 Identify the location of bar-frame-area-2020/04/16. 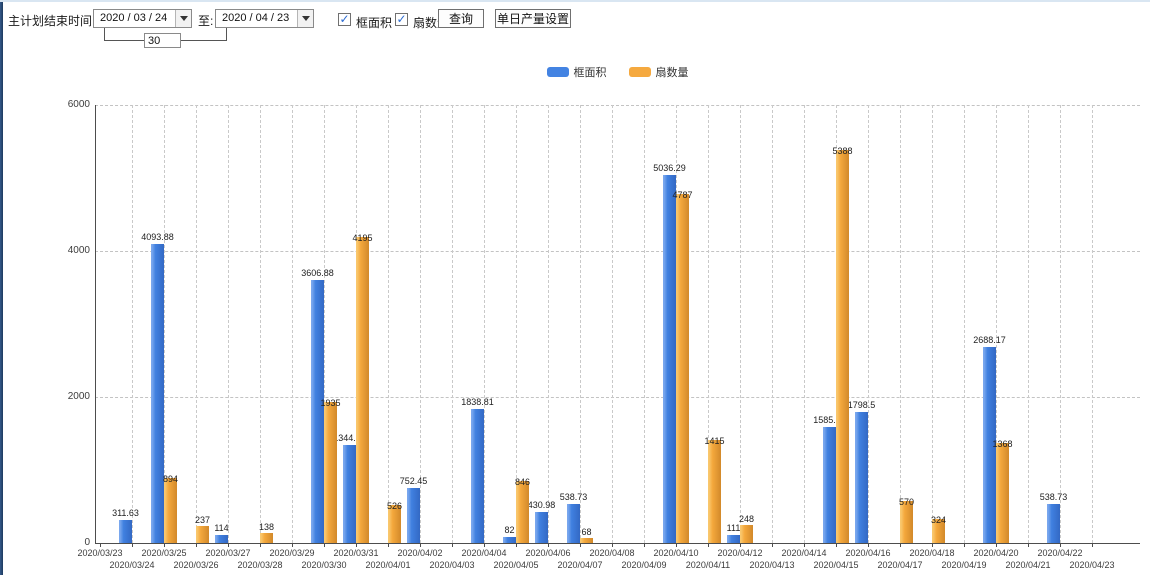
(861, 477).